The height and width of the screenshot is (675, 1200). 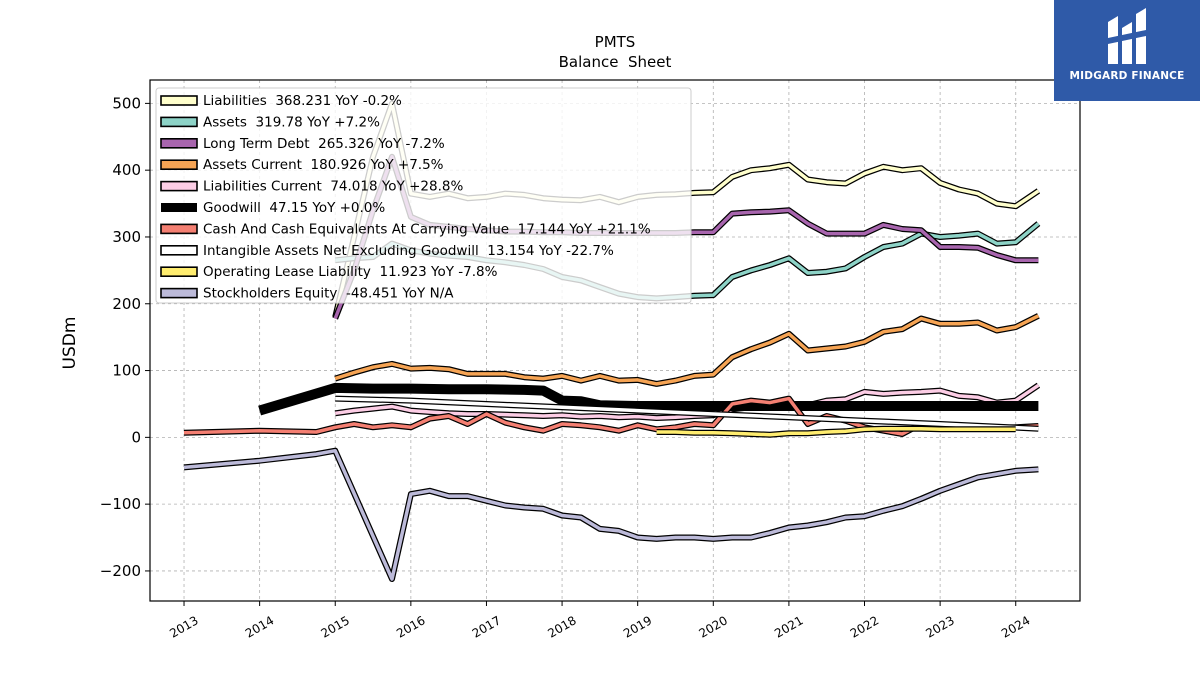 I want to click on x-tick-label: 2015, so click(x=335, y=626).